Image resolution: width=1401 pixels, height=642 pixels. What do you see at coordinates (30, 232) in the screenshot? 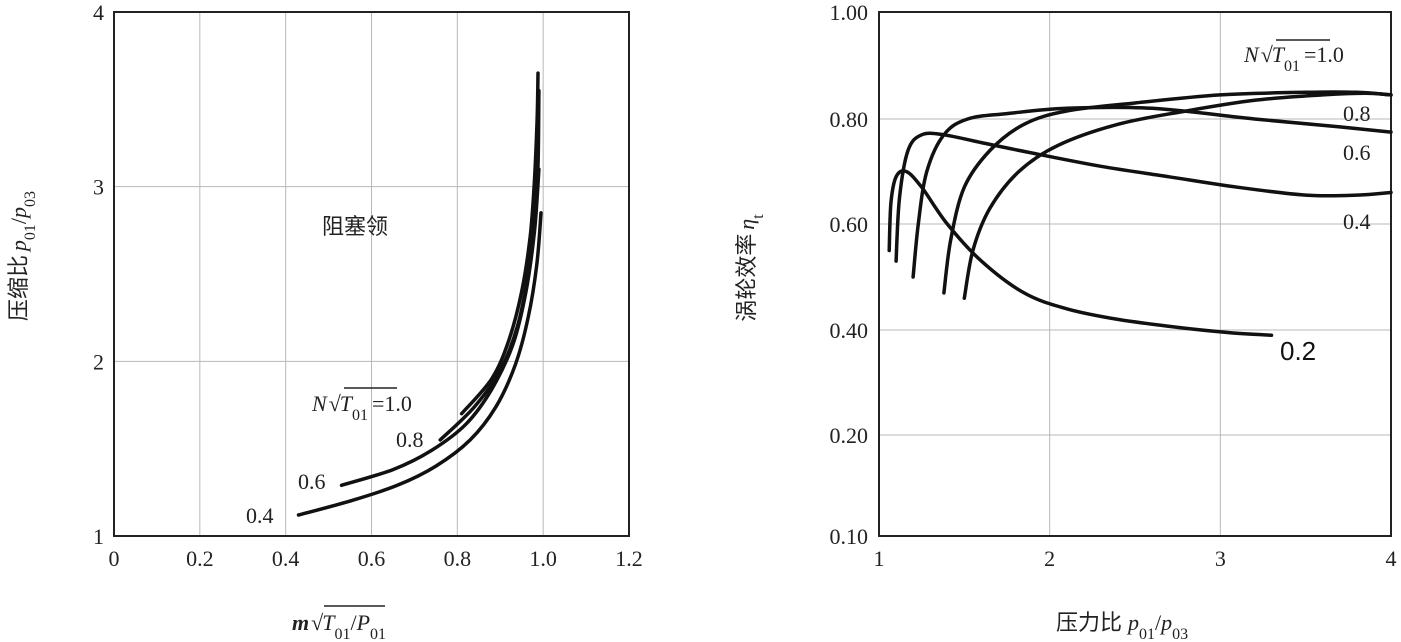
I see `left-y-label-sub1: 01` at bounding box center [30, 232].